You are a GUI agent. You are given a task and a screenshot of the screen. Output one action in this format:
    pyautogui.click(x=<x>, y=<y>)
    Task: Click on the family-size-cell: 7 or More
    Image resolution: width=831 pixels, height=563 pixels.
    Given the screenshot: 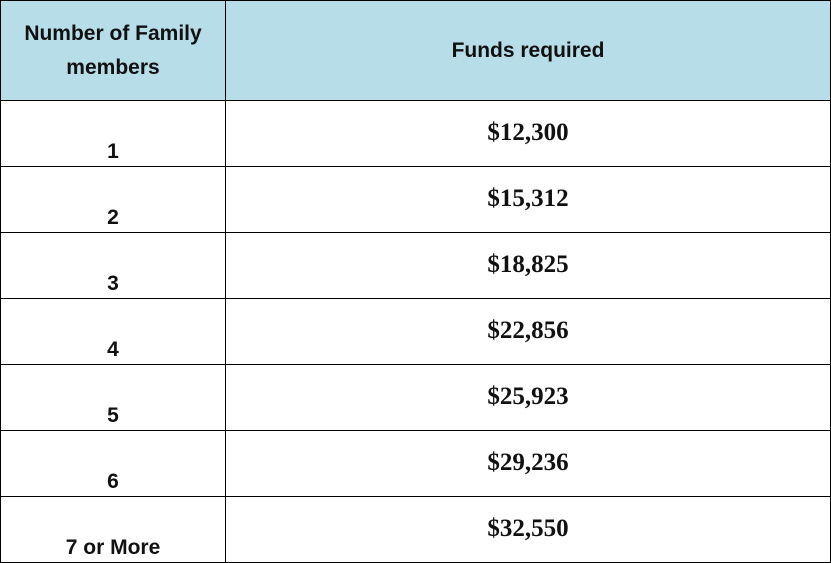 What is the action you would take?
    pyautogui.click(x=113, y=529)
    